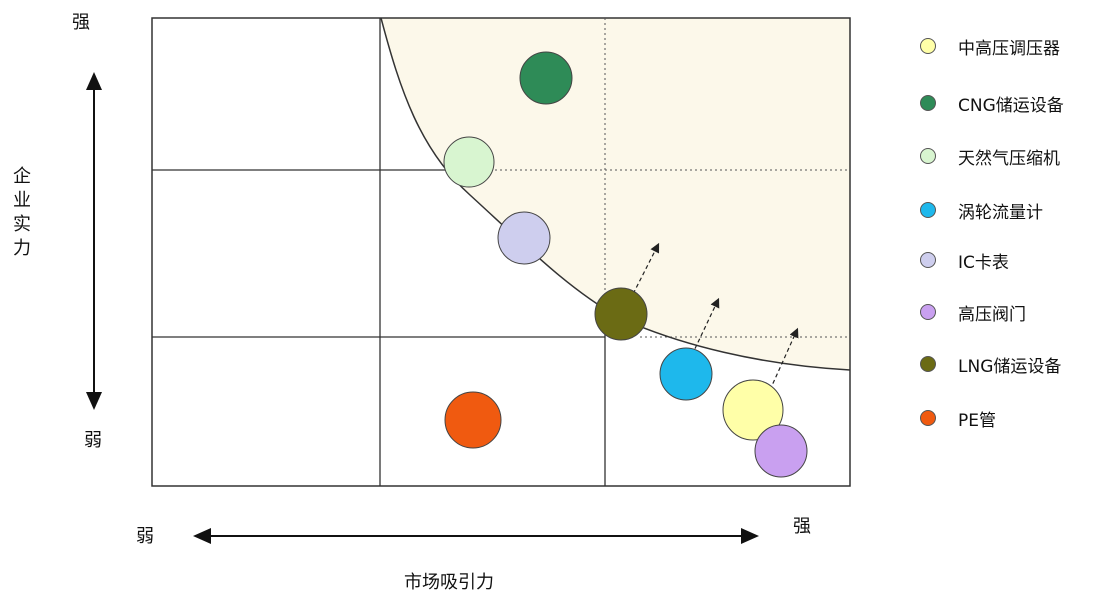  Describe the element at coordinates (977, 420) in the screenshot. I see `legend-label: PE管` at that location.